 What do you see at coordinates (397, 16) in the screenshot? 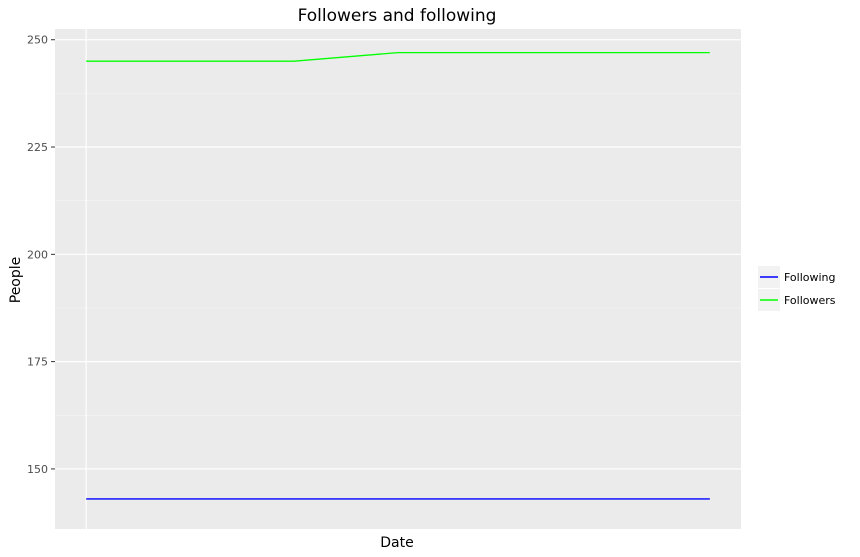
I see `chart-title: Followers and following` at bounding box center [397, 16].